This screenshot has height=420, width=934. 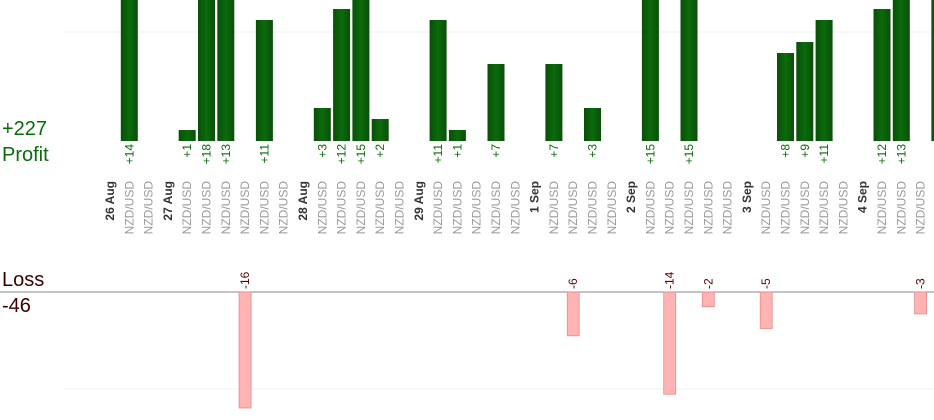 I want to click on date-label: 4 Sep, so click(x=863, y=197).